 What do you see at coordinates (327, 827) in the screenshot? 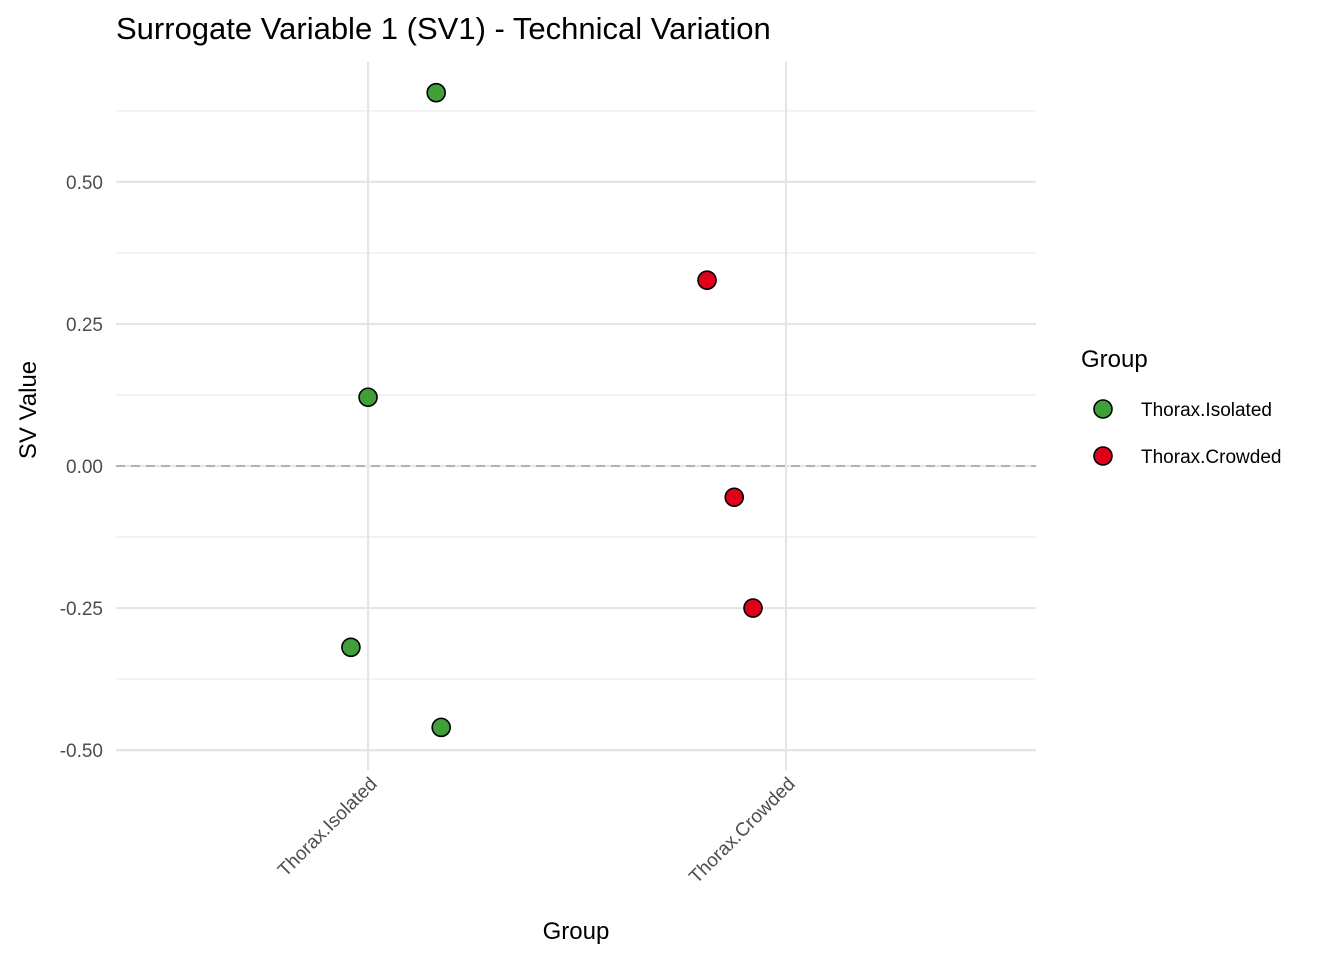
I see `x-tick-label: Thorax.Isolated` at bounding box center [327, 827].